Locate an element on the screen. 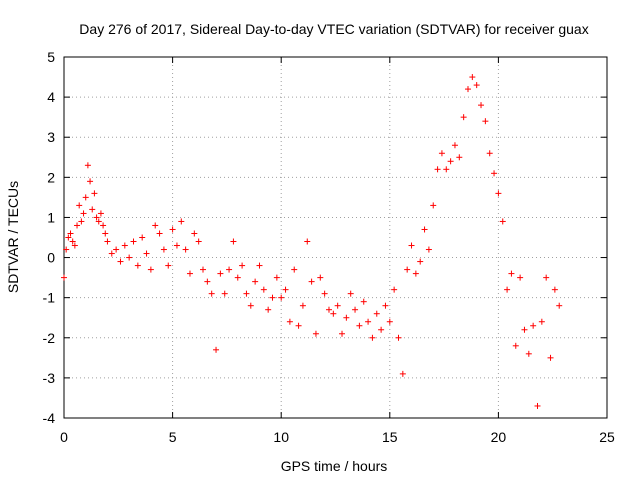  x-tick-label: 5 is located at coordinates (173, 437).